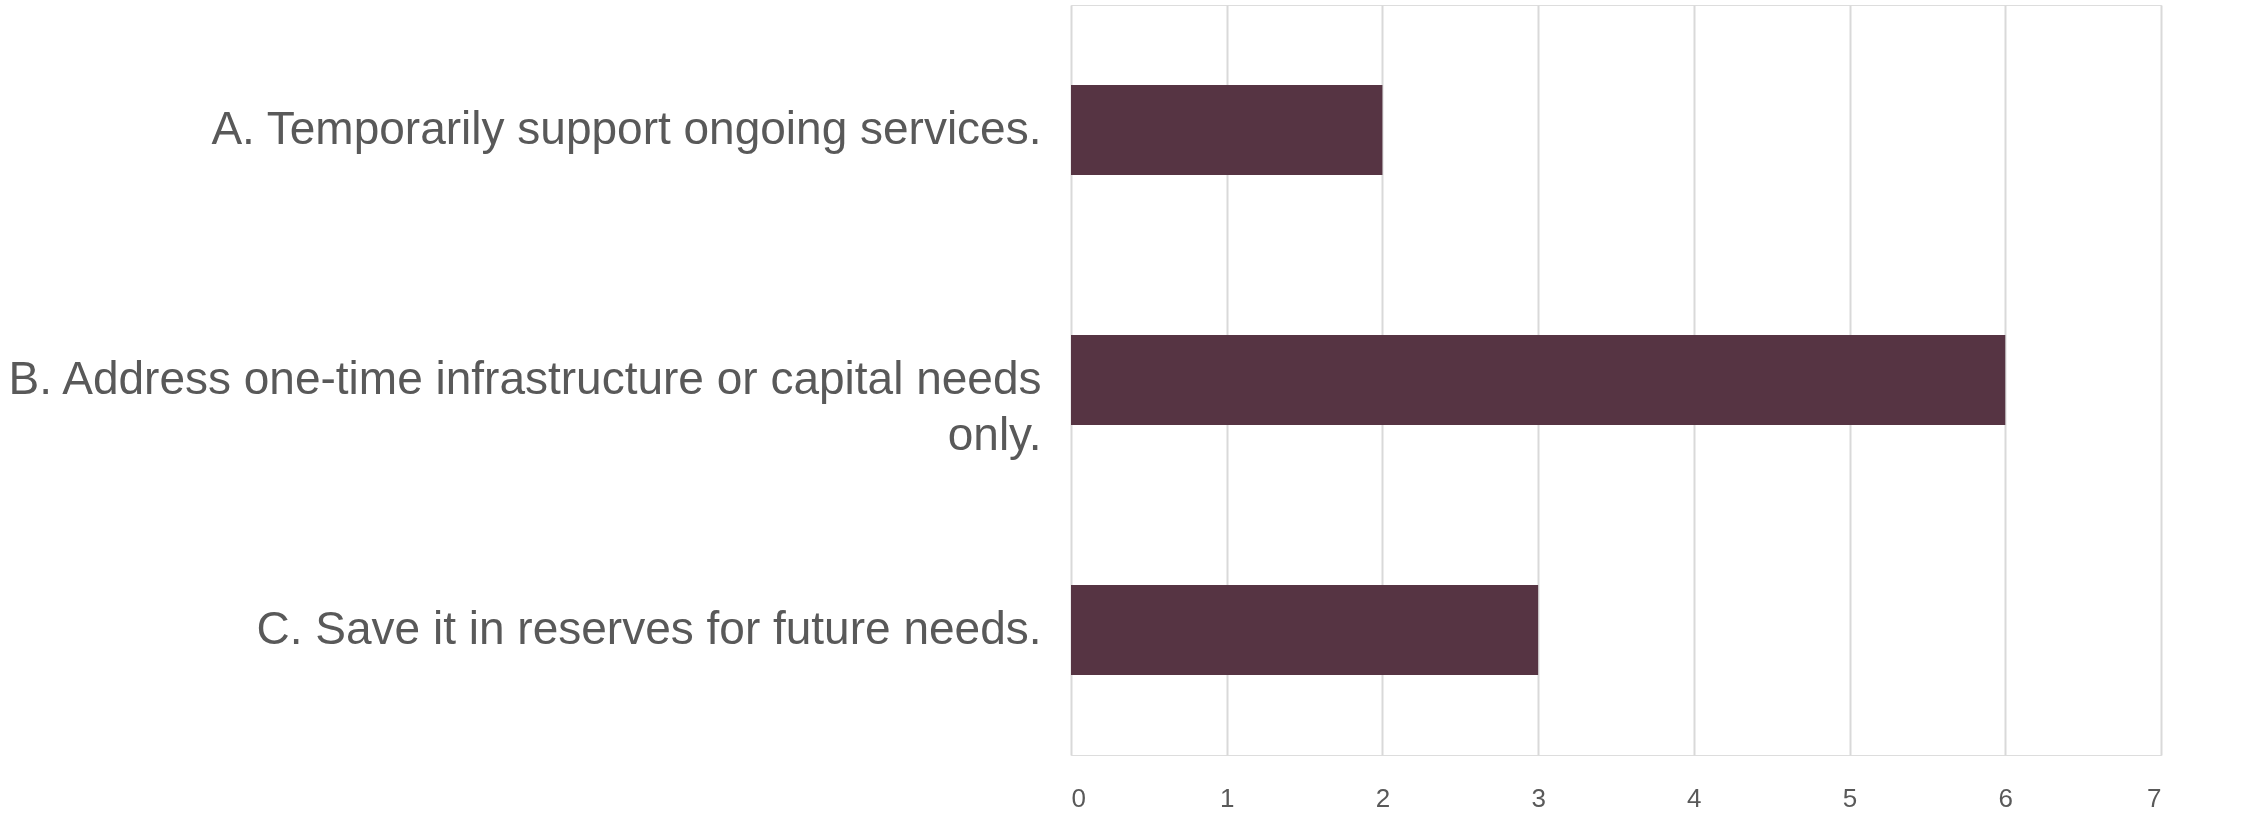  What do you see at coordinates (1227, 797) in the screenshot?
I see `x-tick-label: 1` at bounding box center [1227, 797].